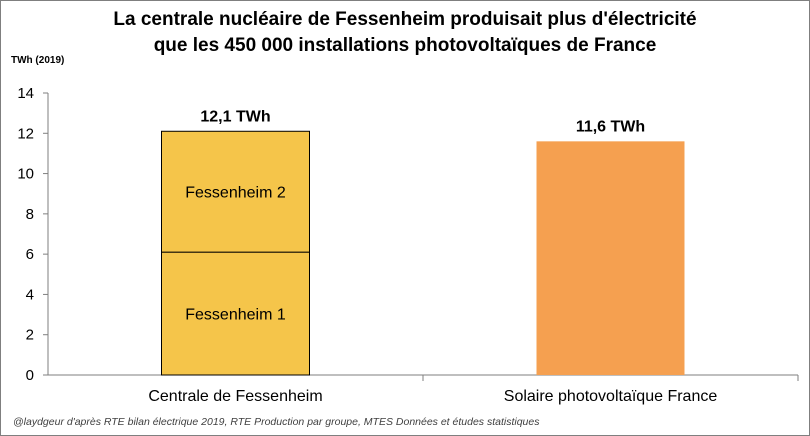 The height and width of the screenshot is (436, 810). I want to click on y-tick-label: 6, so click(30, 254).